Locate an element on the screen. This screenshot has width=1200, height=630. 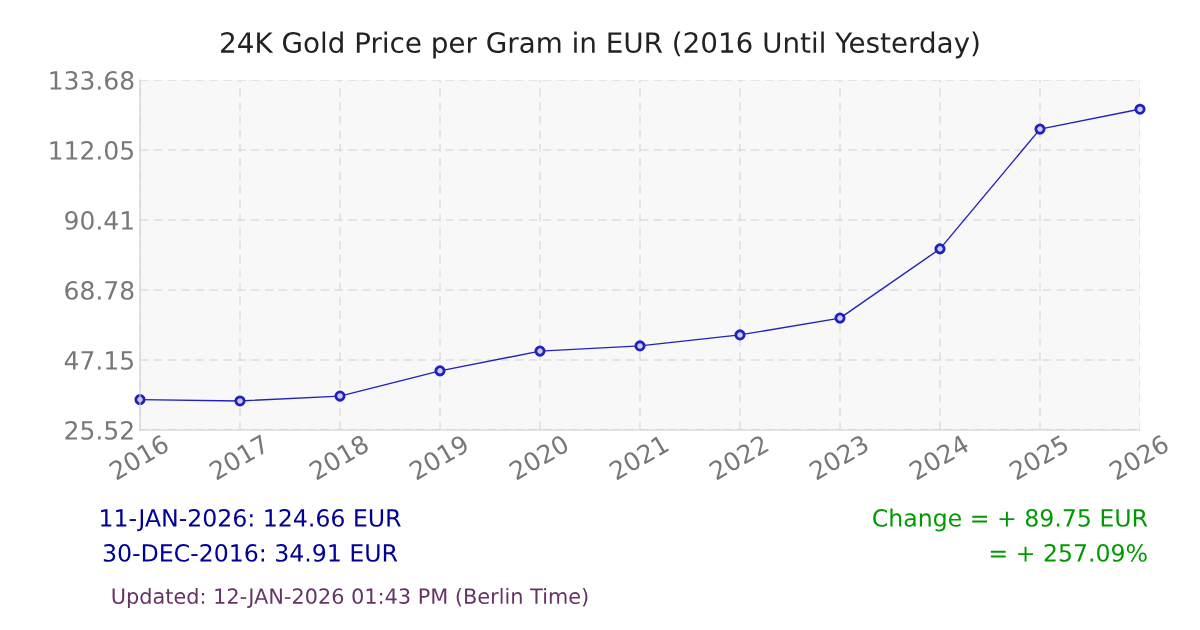
y-tick-label: 47.15 is located at coordinates (98, 360).